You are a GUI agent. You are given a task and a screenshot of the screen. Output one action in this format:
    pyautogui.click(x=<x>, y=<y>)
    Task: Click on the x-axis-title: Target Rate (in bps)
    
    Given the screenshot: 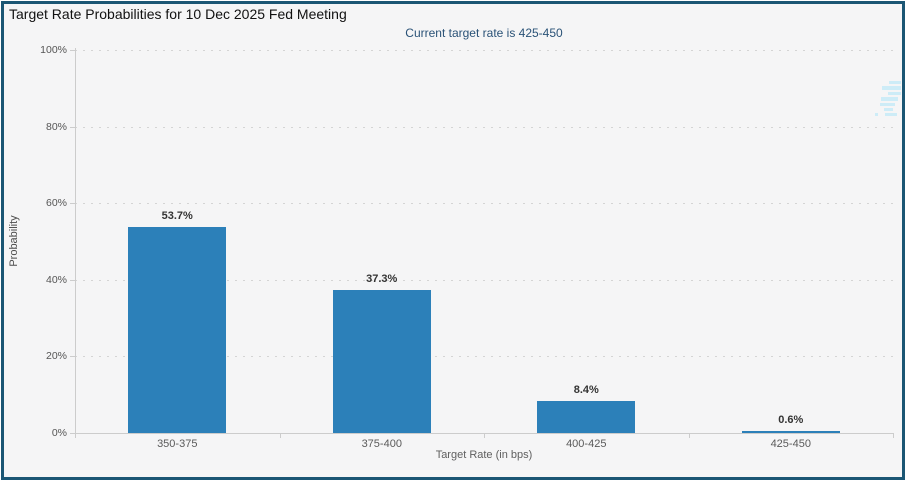 What is the action you would take?
    pyautogui.click(x=484, y=455)
    